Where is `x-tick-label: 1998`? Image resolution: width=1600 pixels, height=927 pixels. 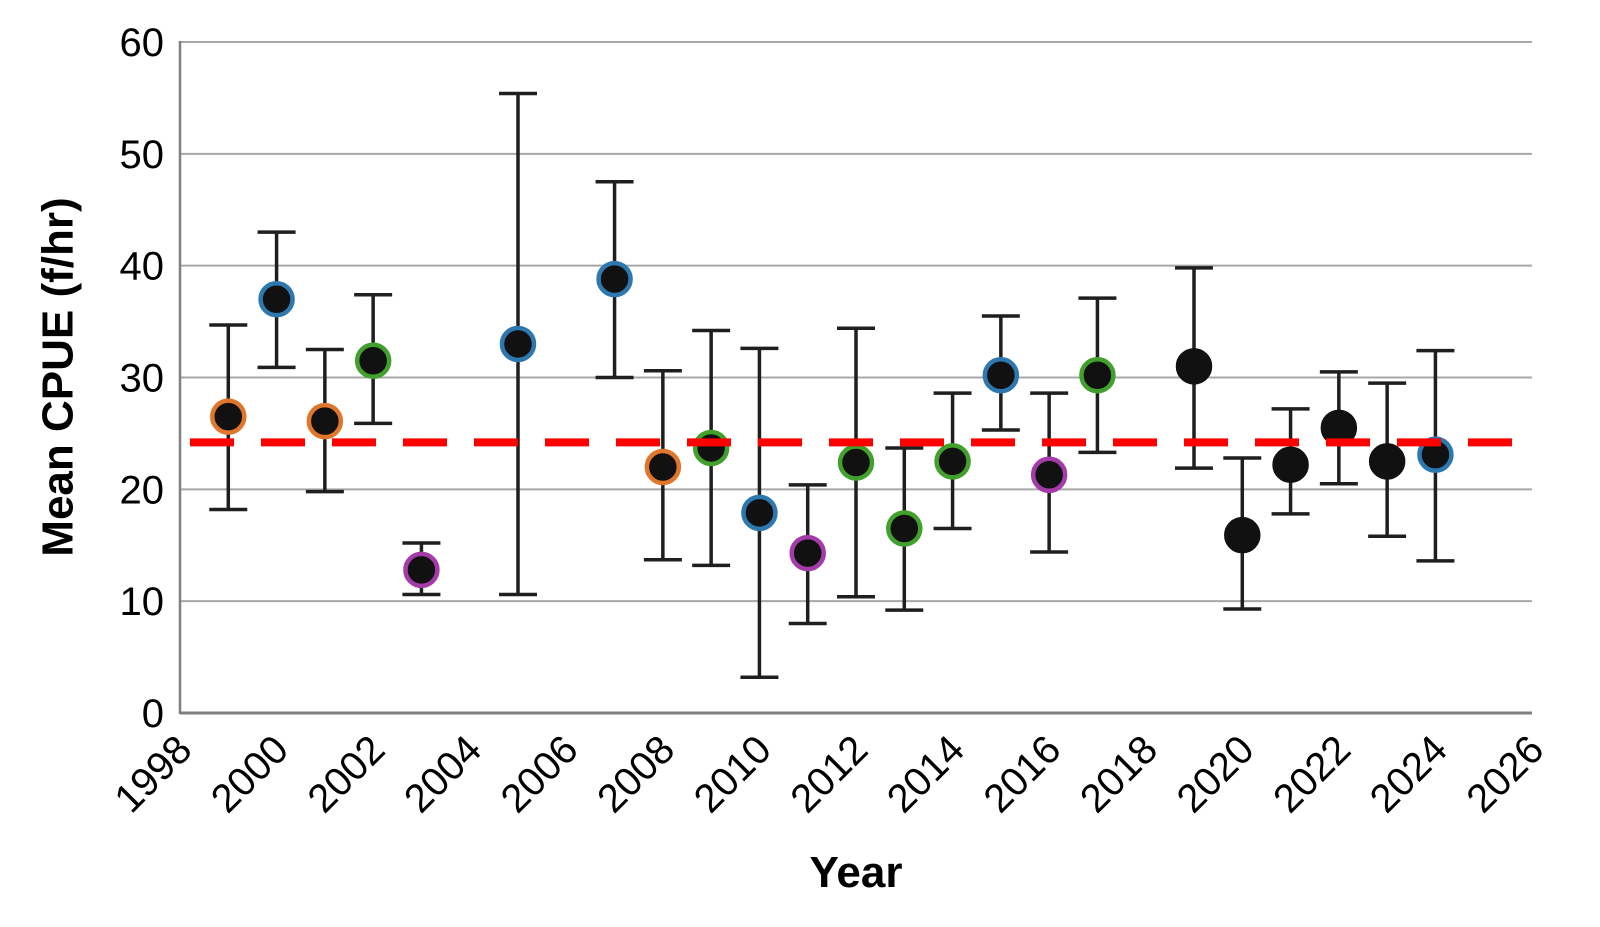
x-tick-label: 1998 is located at coordinates (153, 774).